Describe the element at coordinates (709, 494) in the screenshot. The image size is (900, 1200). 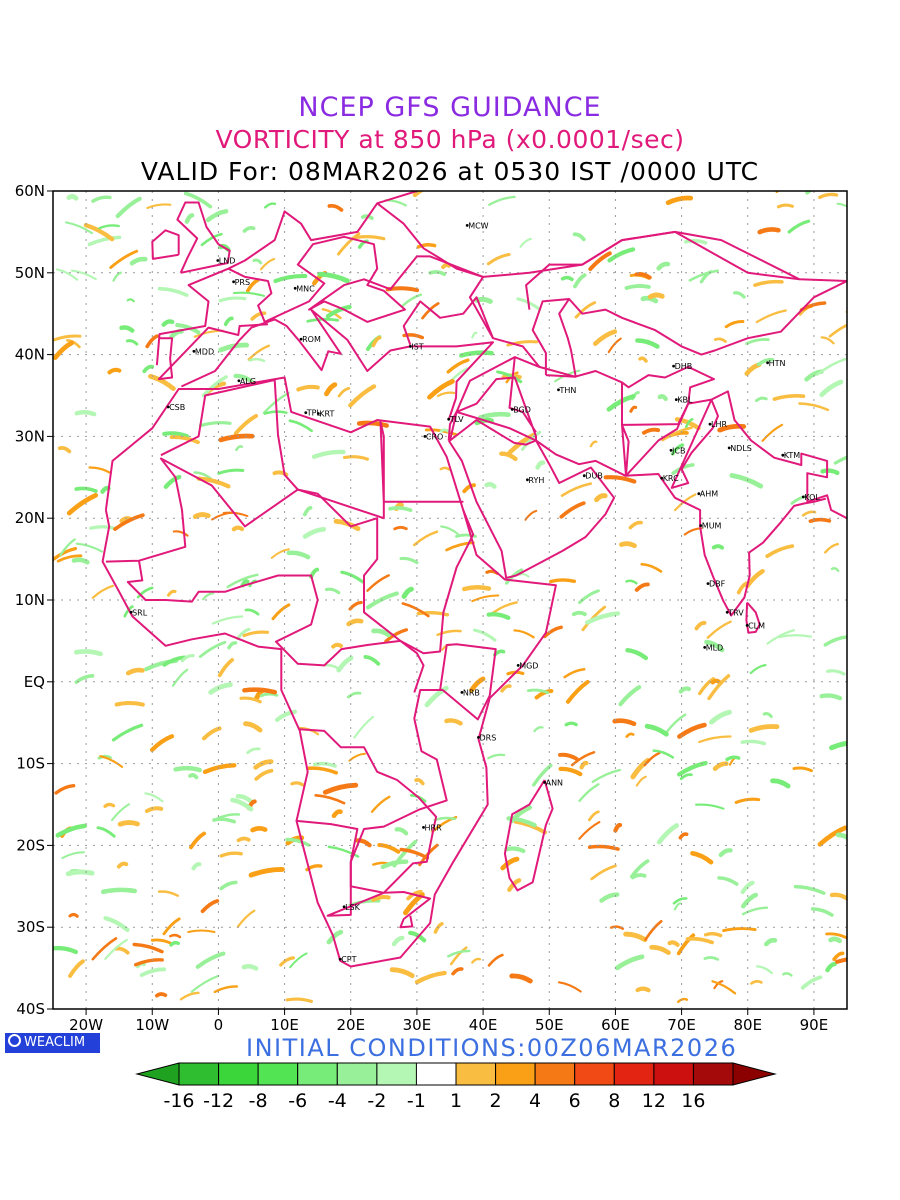
I see `city-label: AHM` at that location.